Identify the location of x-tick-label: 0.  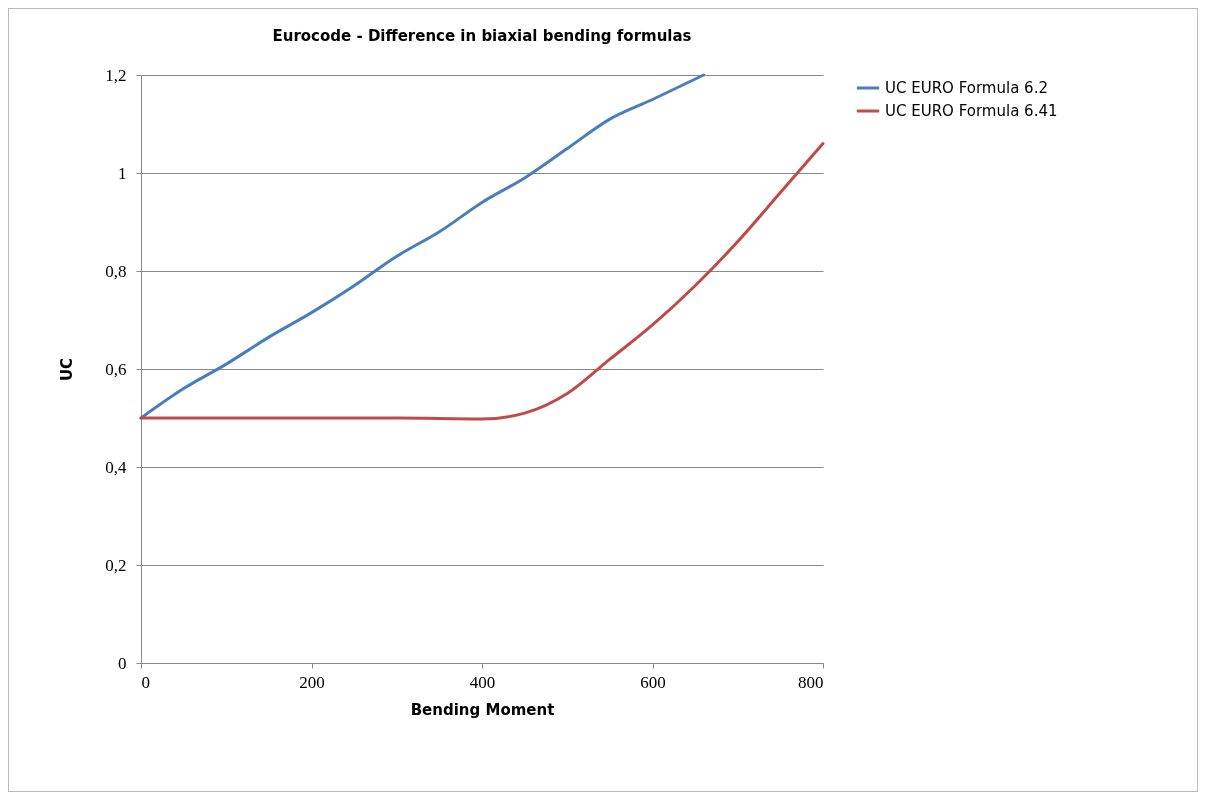
(145, 682).